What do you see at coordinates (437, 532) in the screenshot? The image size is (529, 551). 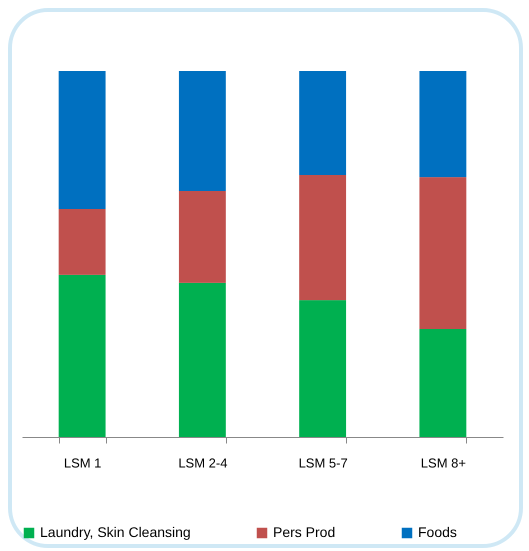 I see `legend-label: Foods` at bounding box center [437, 532].